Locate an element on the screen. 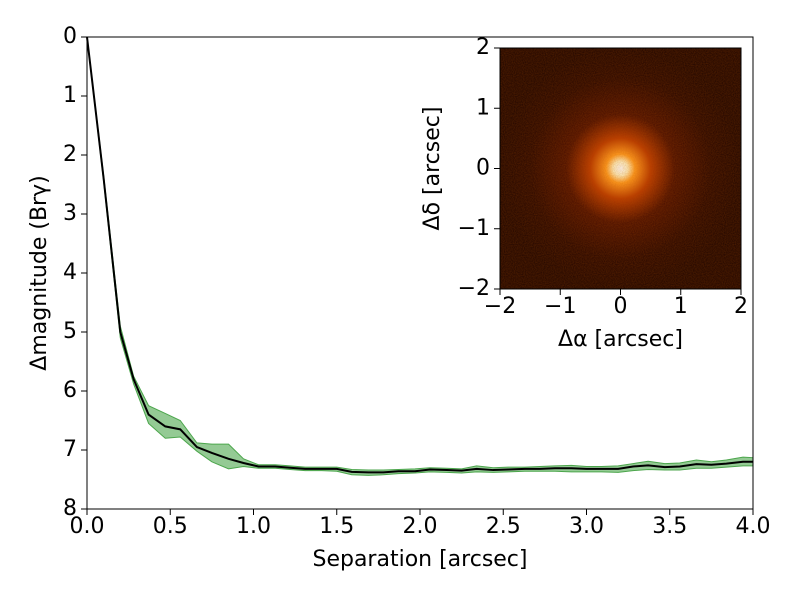 The image size is (800, 600). x-tick-label: 0.5 is located at coordinates (170, 526).